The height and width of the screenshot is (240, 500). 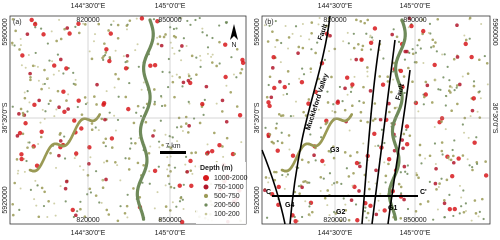 I want to click on panel-label: (b), so click(x=269, y=22).